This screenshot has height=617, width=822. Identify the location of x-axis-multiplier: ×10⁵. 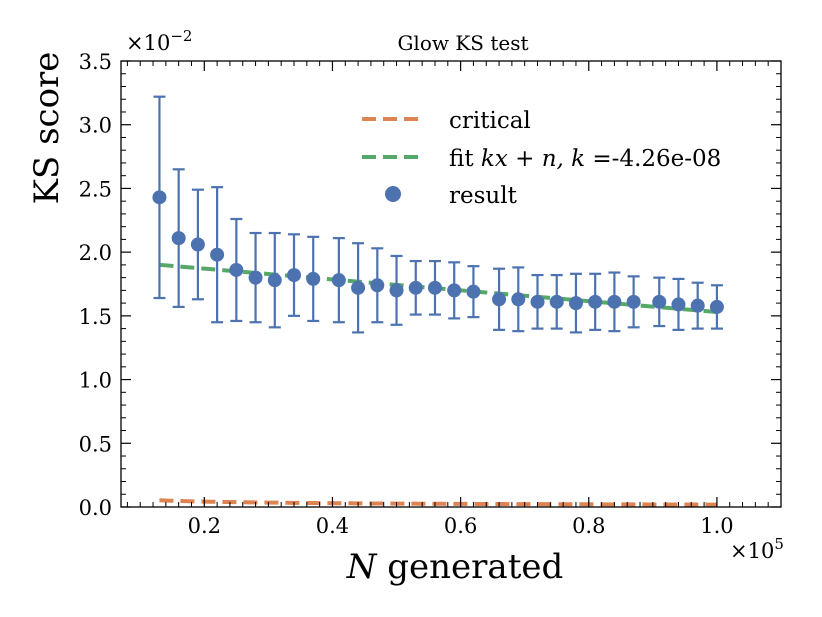
(757, 549).